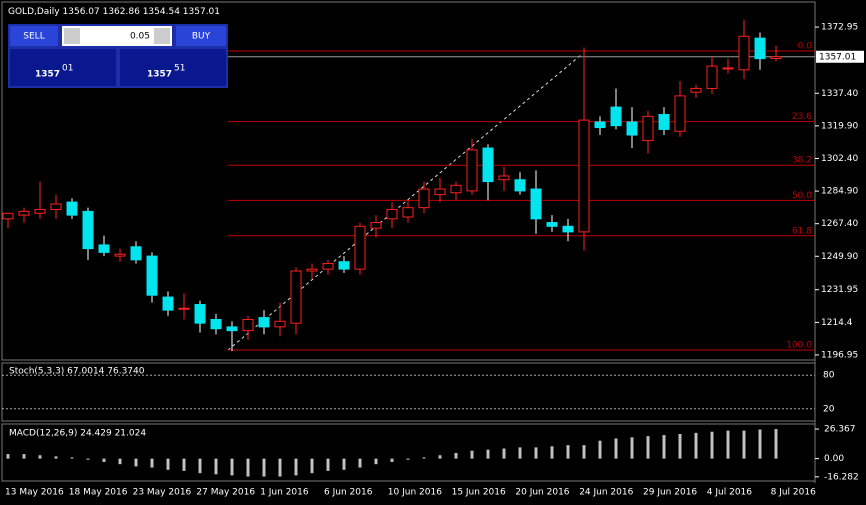 This screenshot has height=505, width=866. I want to click on y-tick-label: 1231.95, so click(839, 290).